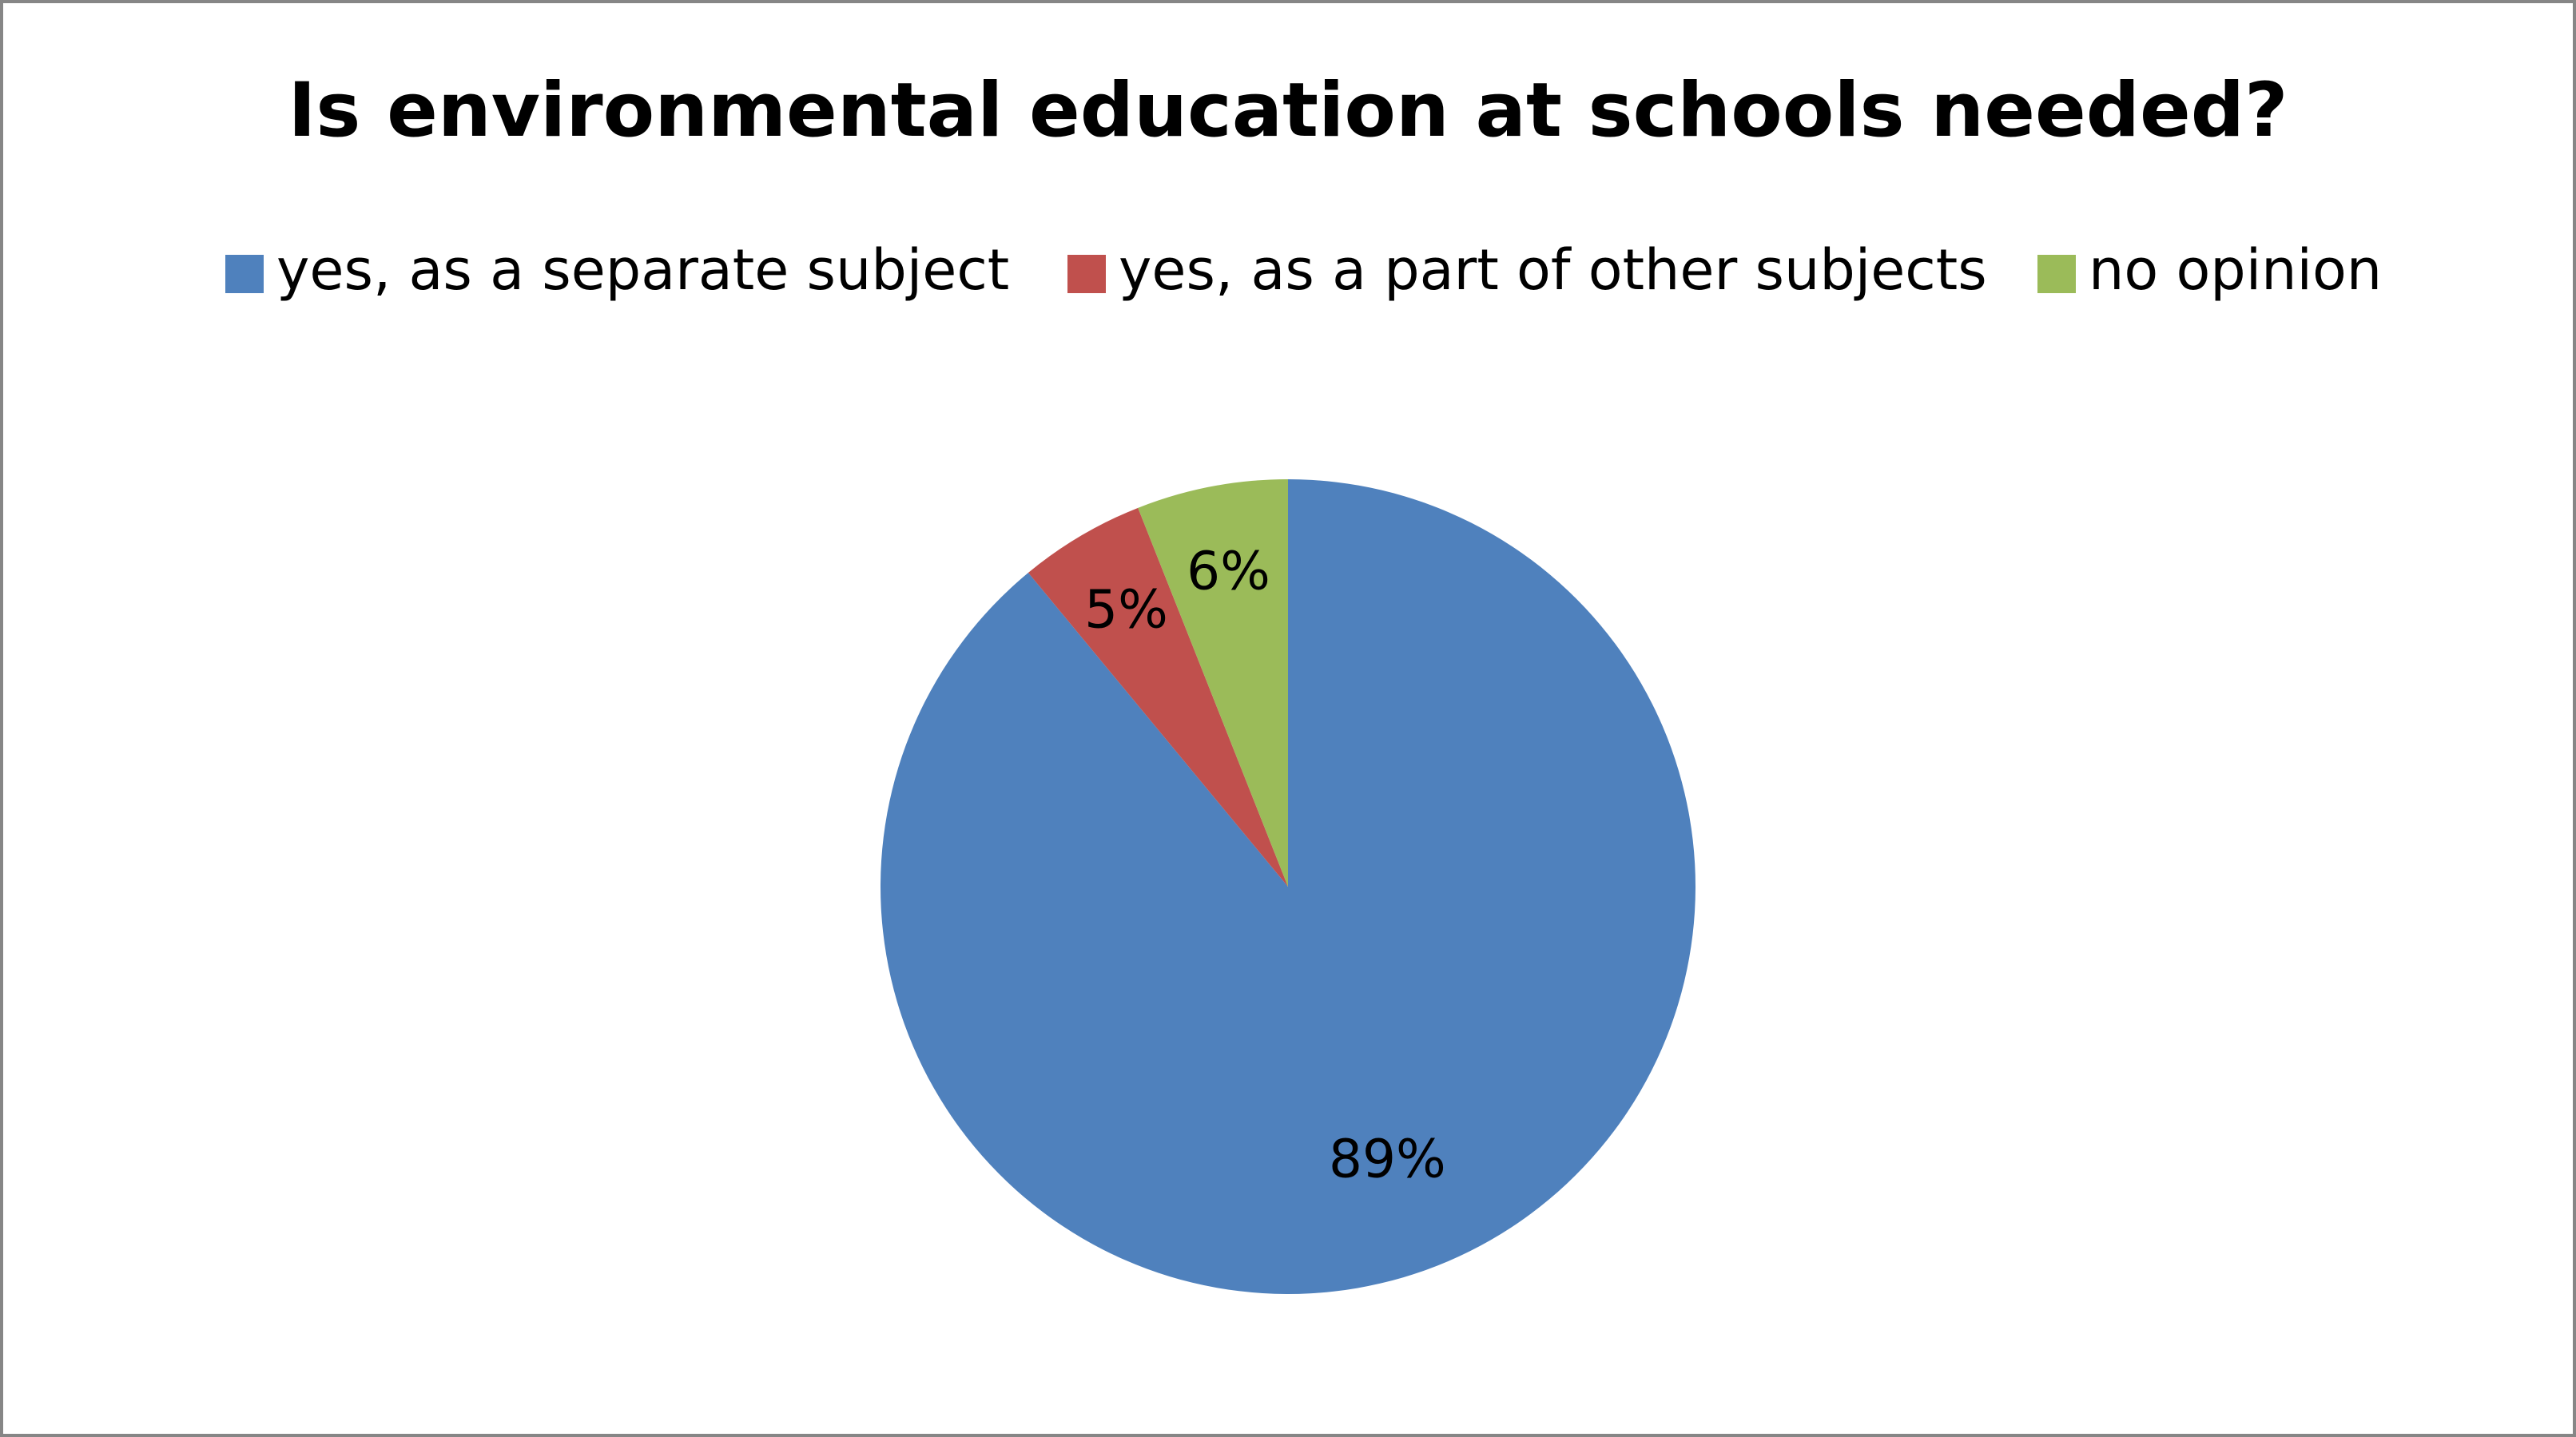  I want to click on data-label: 6%, so click(1228, 570).